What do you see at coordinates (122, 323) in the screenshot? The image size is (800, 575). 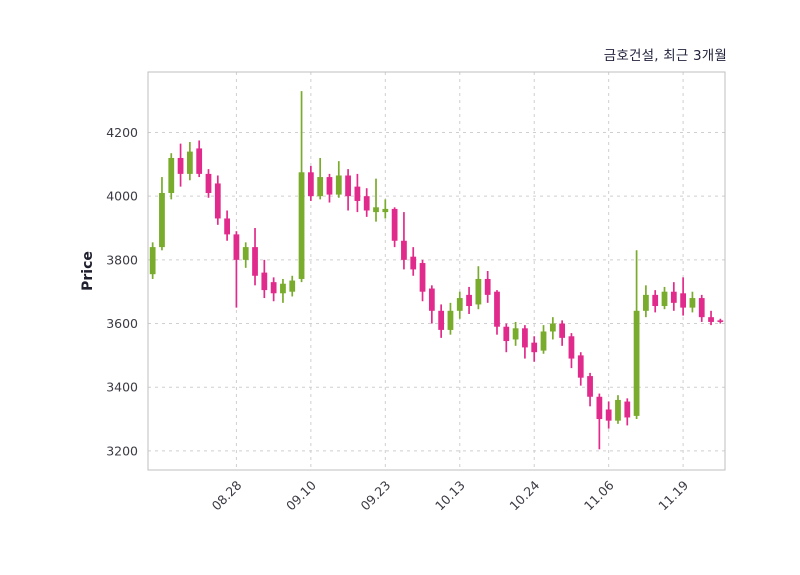 I see `y-tick-label: 3600` at bounding box center [122, 323].